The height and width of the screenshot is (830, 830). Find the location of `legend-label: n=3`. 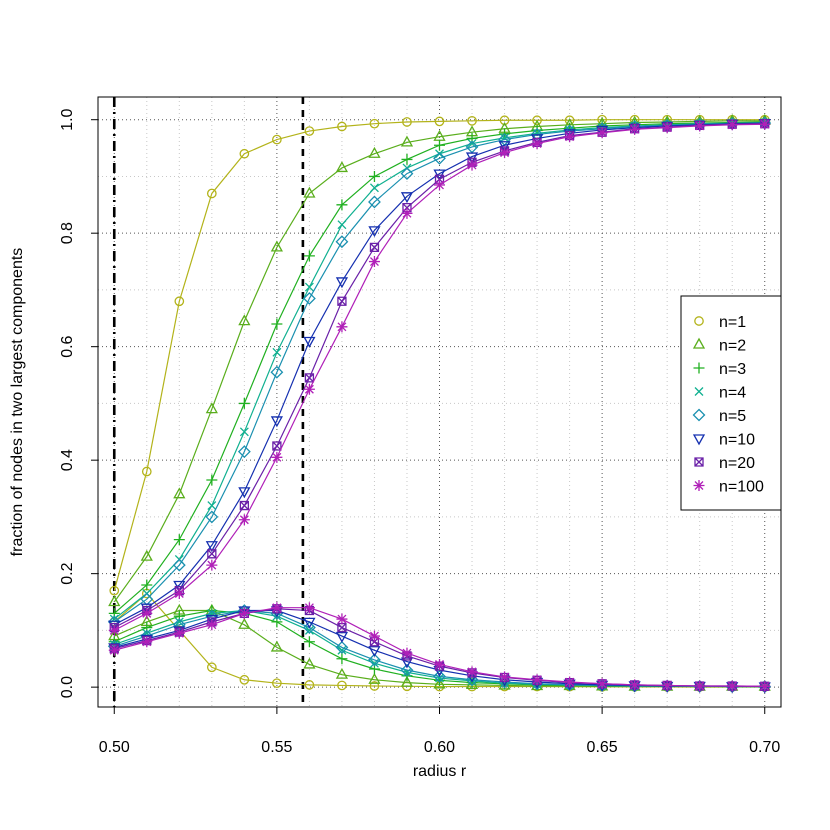

legend-label: n=3 is located at coordinates (732, 369).